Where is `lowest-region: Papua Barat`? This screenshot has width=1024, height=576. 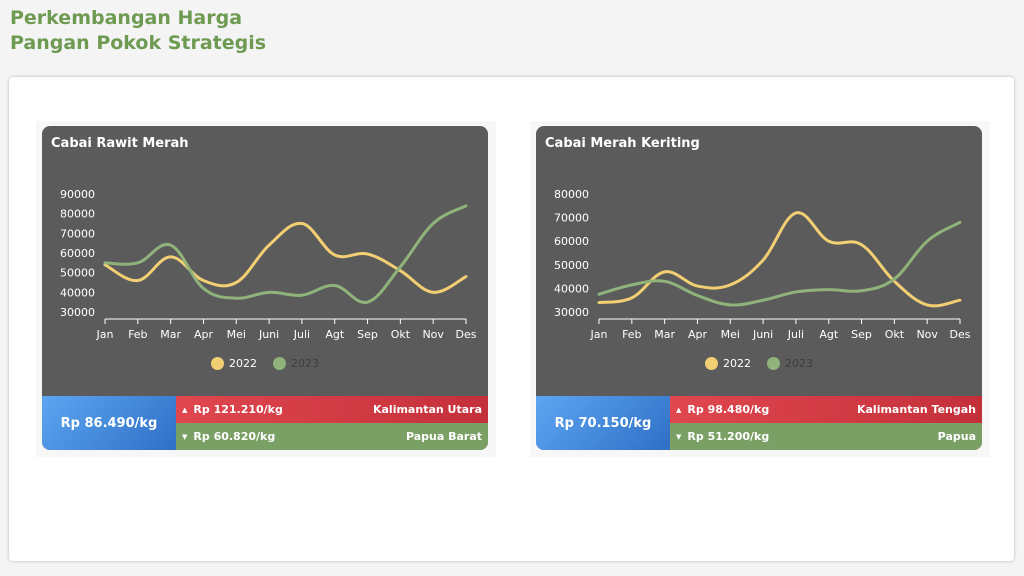
lowest-region: Papua Barat is located at coordinates (443, 436).